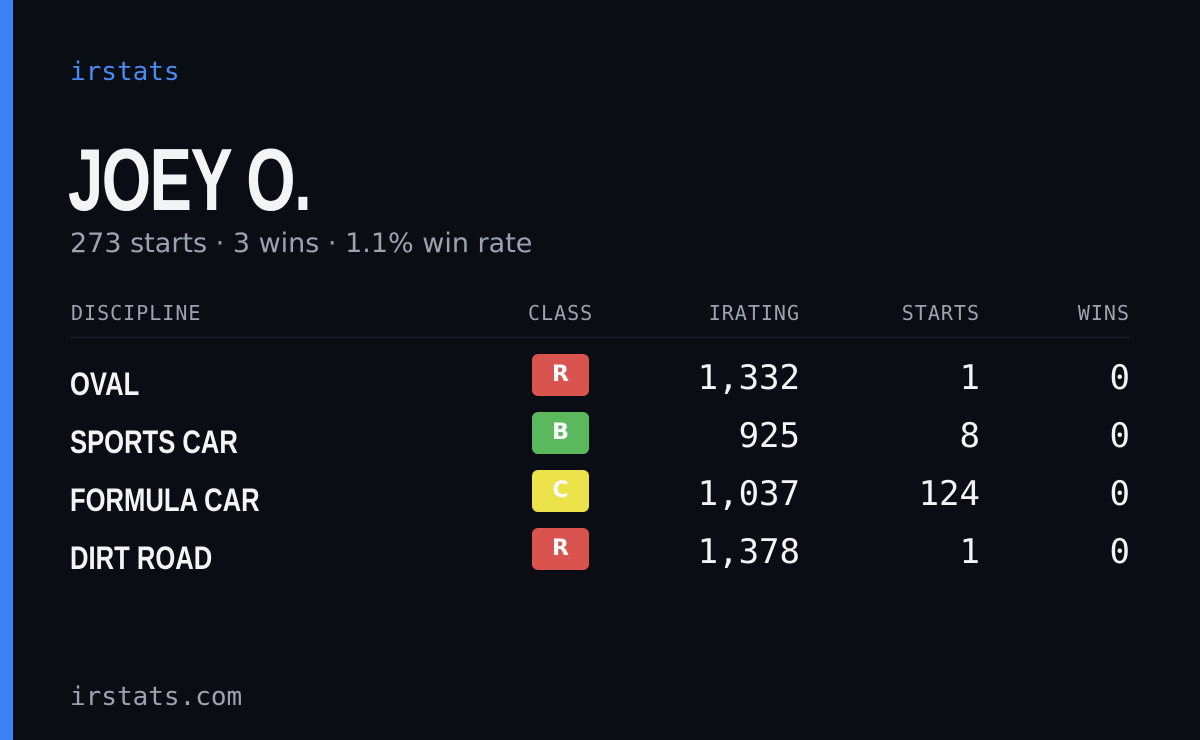 The width and height of the screenshot is (1200, 740). I want to click on header-rule, so click(600, 337).